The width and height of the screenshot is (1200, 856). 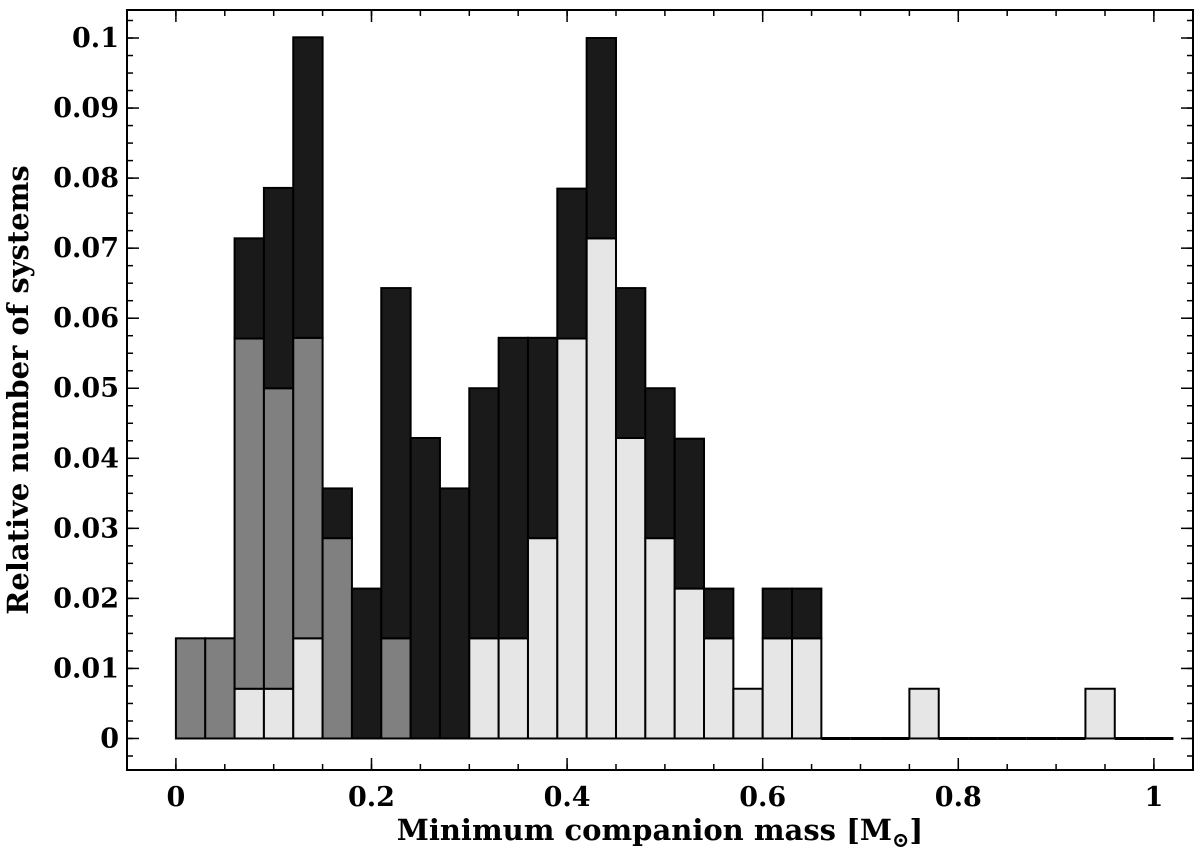 What do you see at coordinates (484, 513) in the screenshot?
I see `histogram-bar-s2-b10` at bounding box center [484, 513].